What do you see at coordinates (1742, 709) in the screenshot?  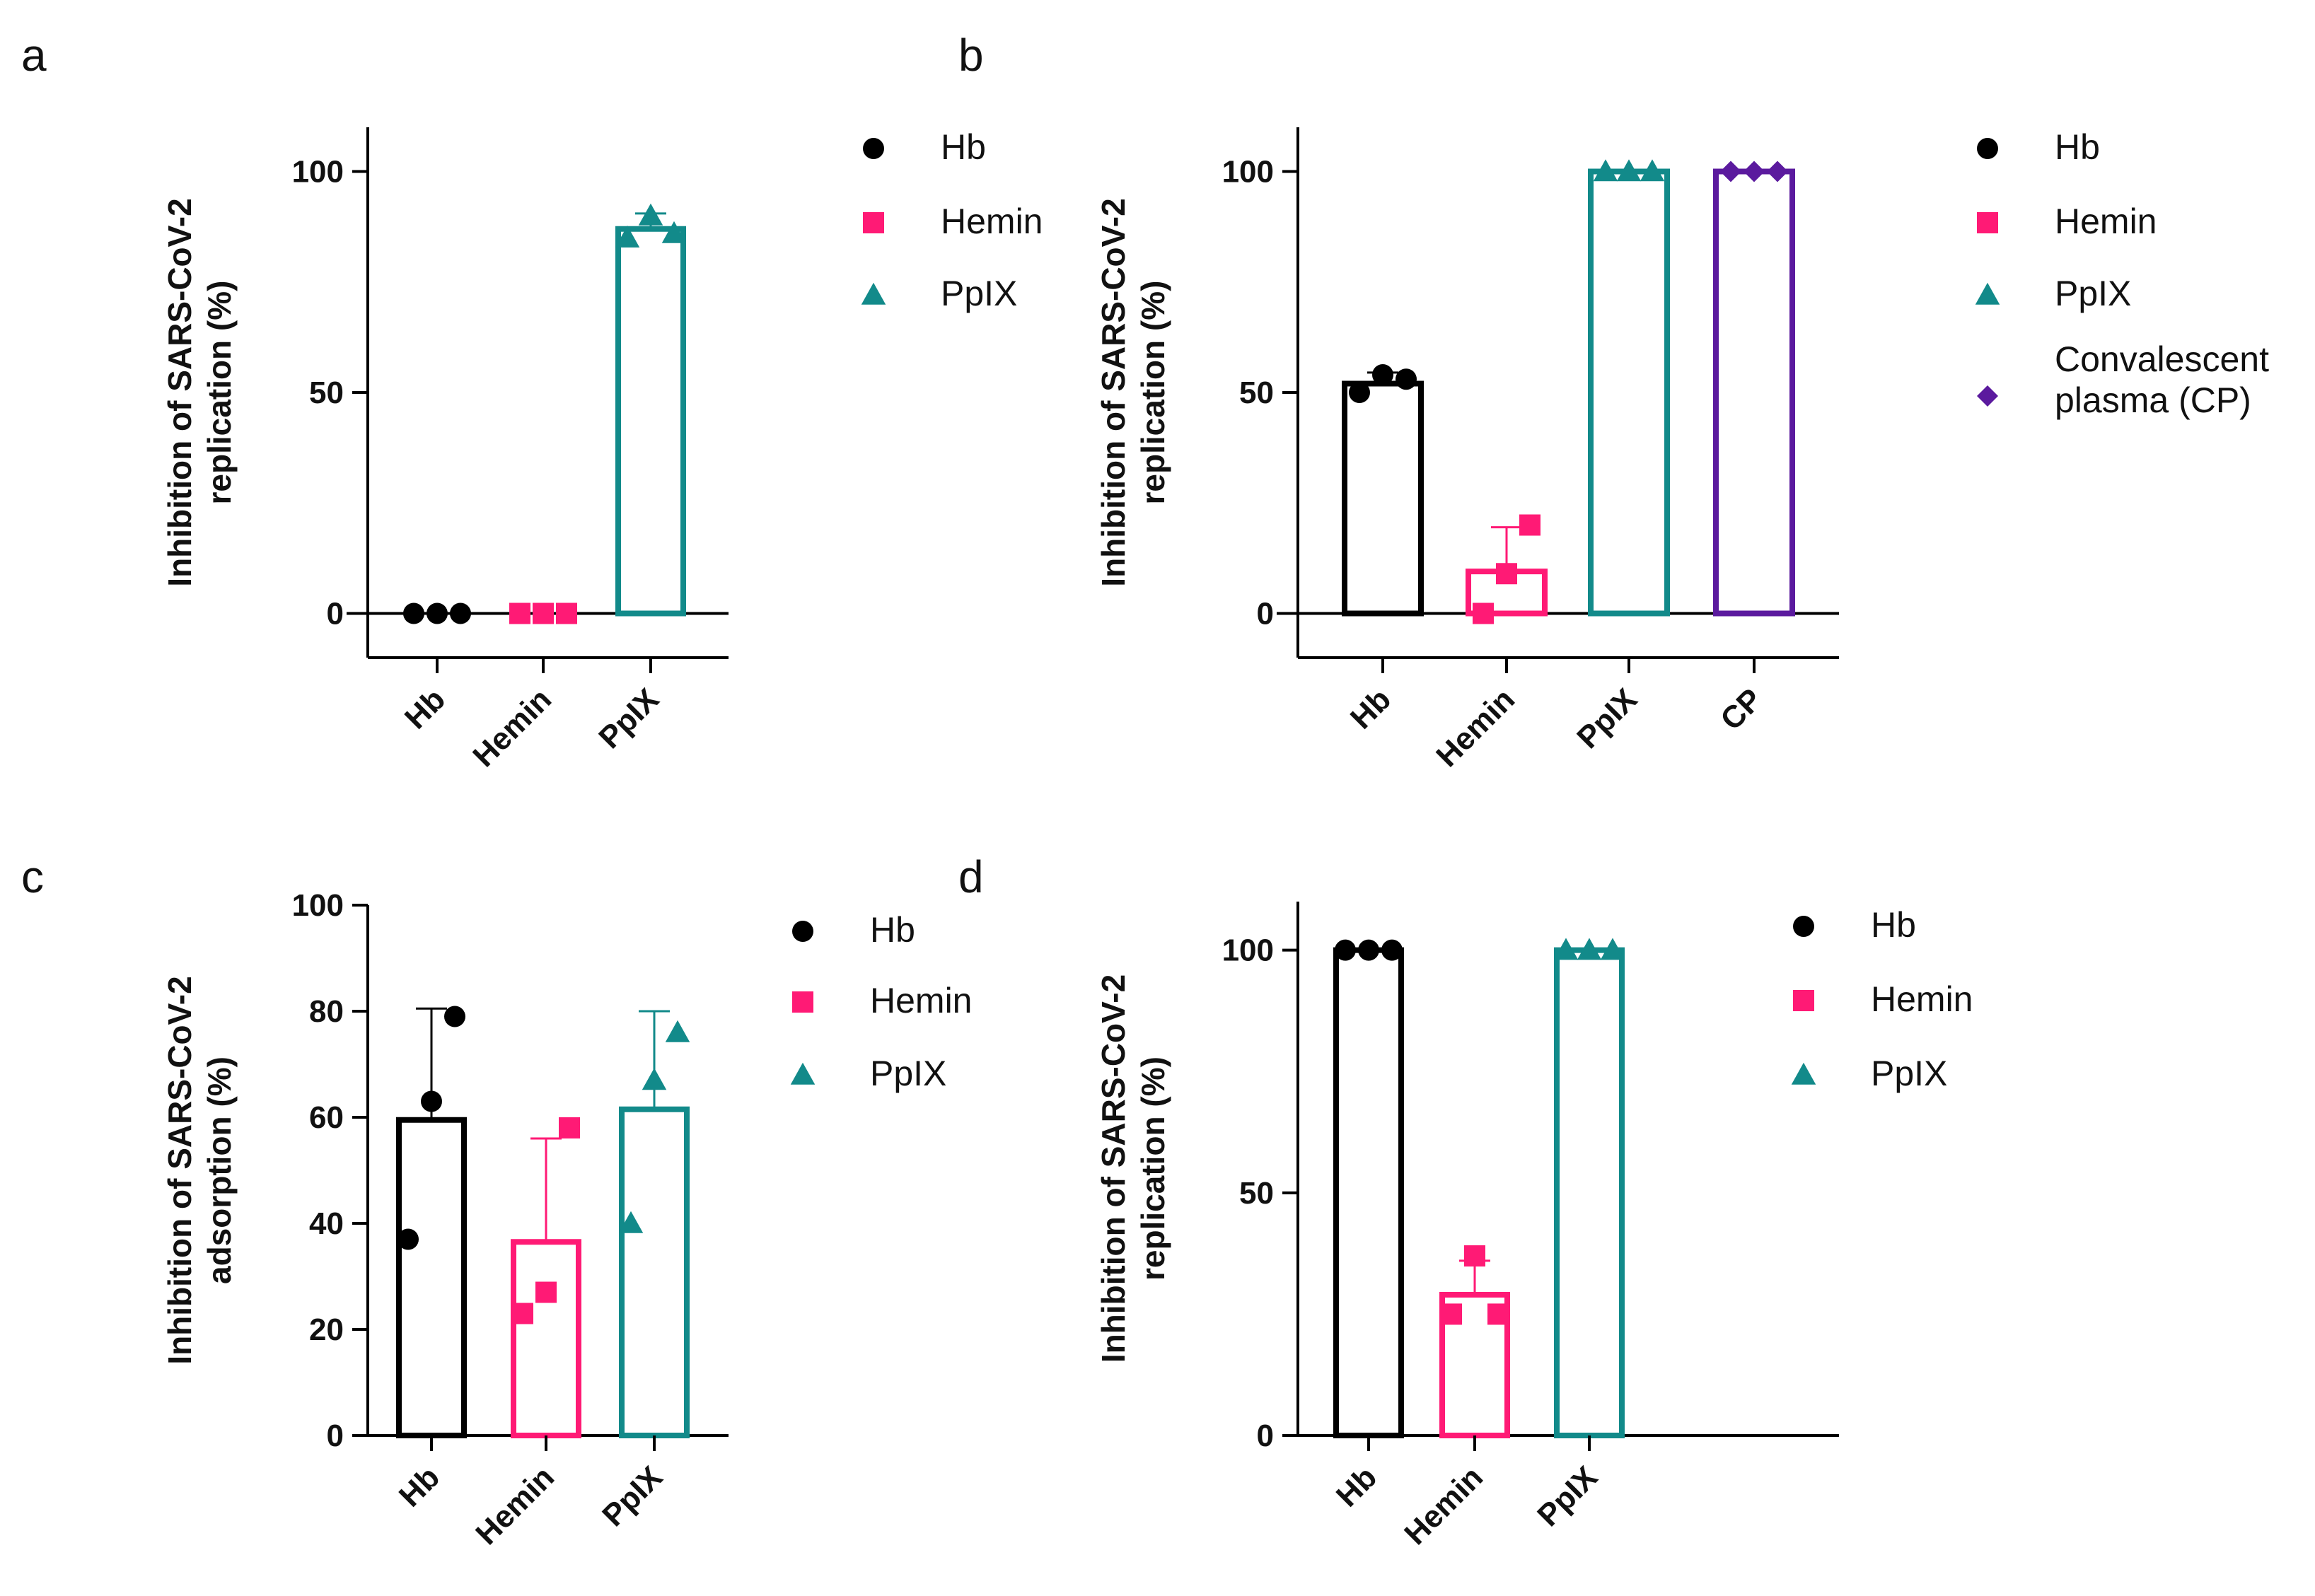 I see `x-tick-label: CP` at bounding box center [1742, 709].